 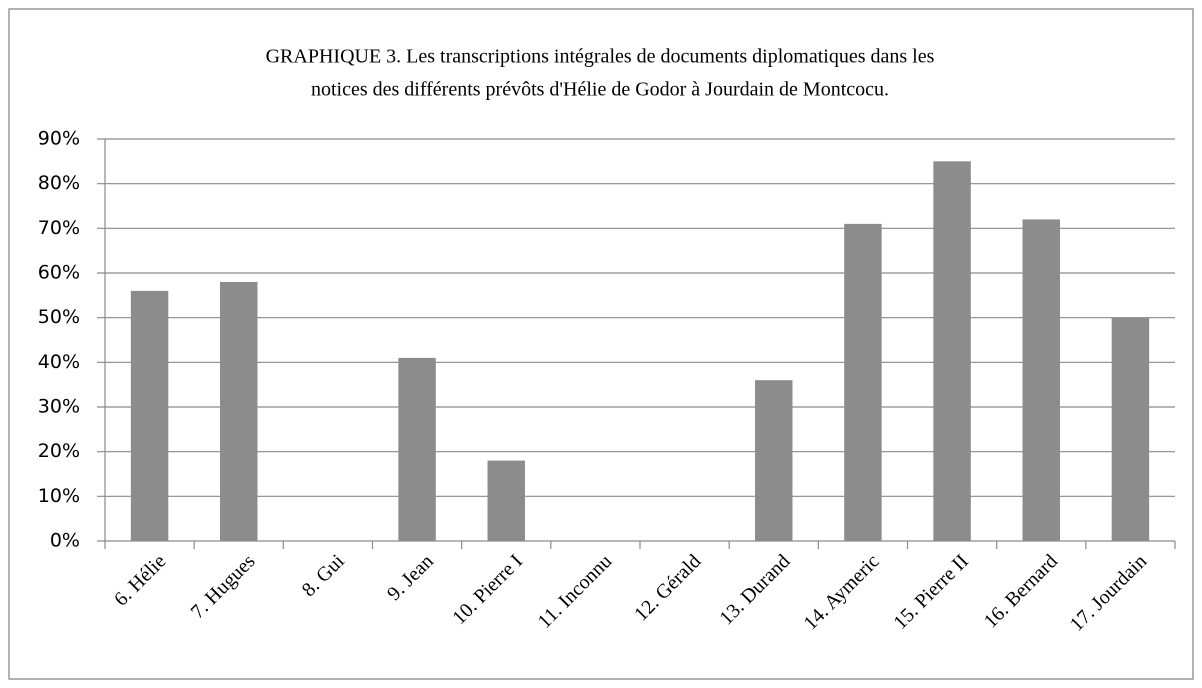 I want to click on y-tick-label: 50%, so click(x=59, y=317).